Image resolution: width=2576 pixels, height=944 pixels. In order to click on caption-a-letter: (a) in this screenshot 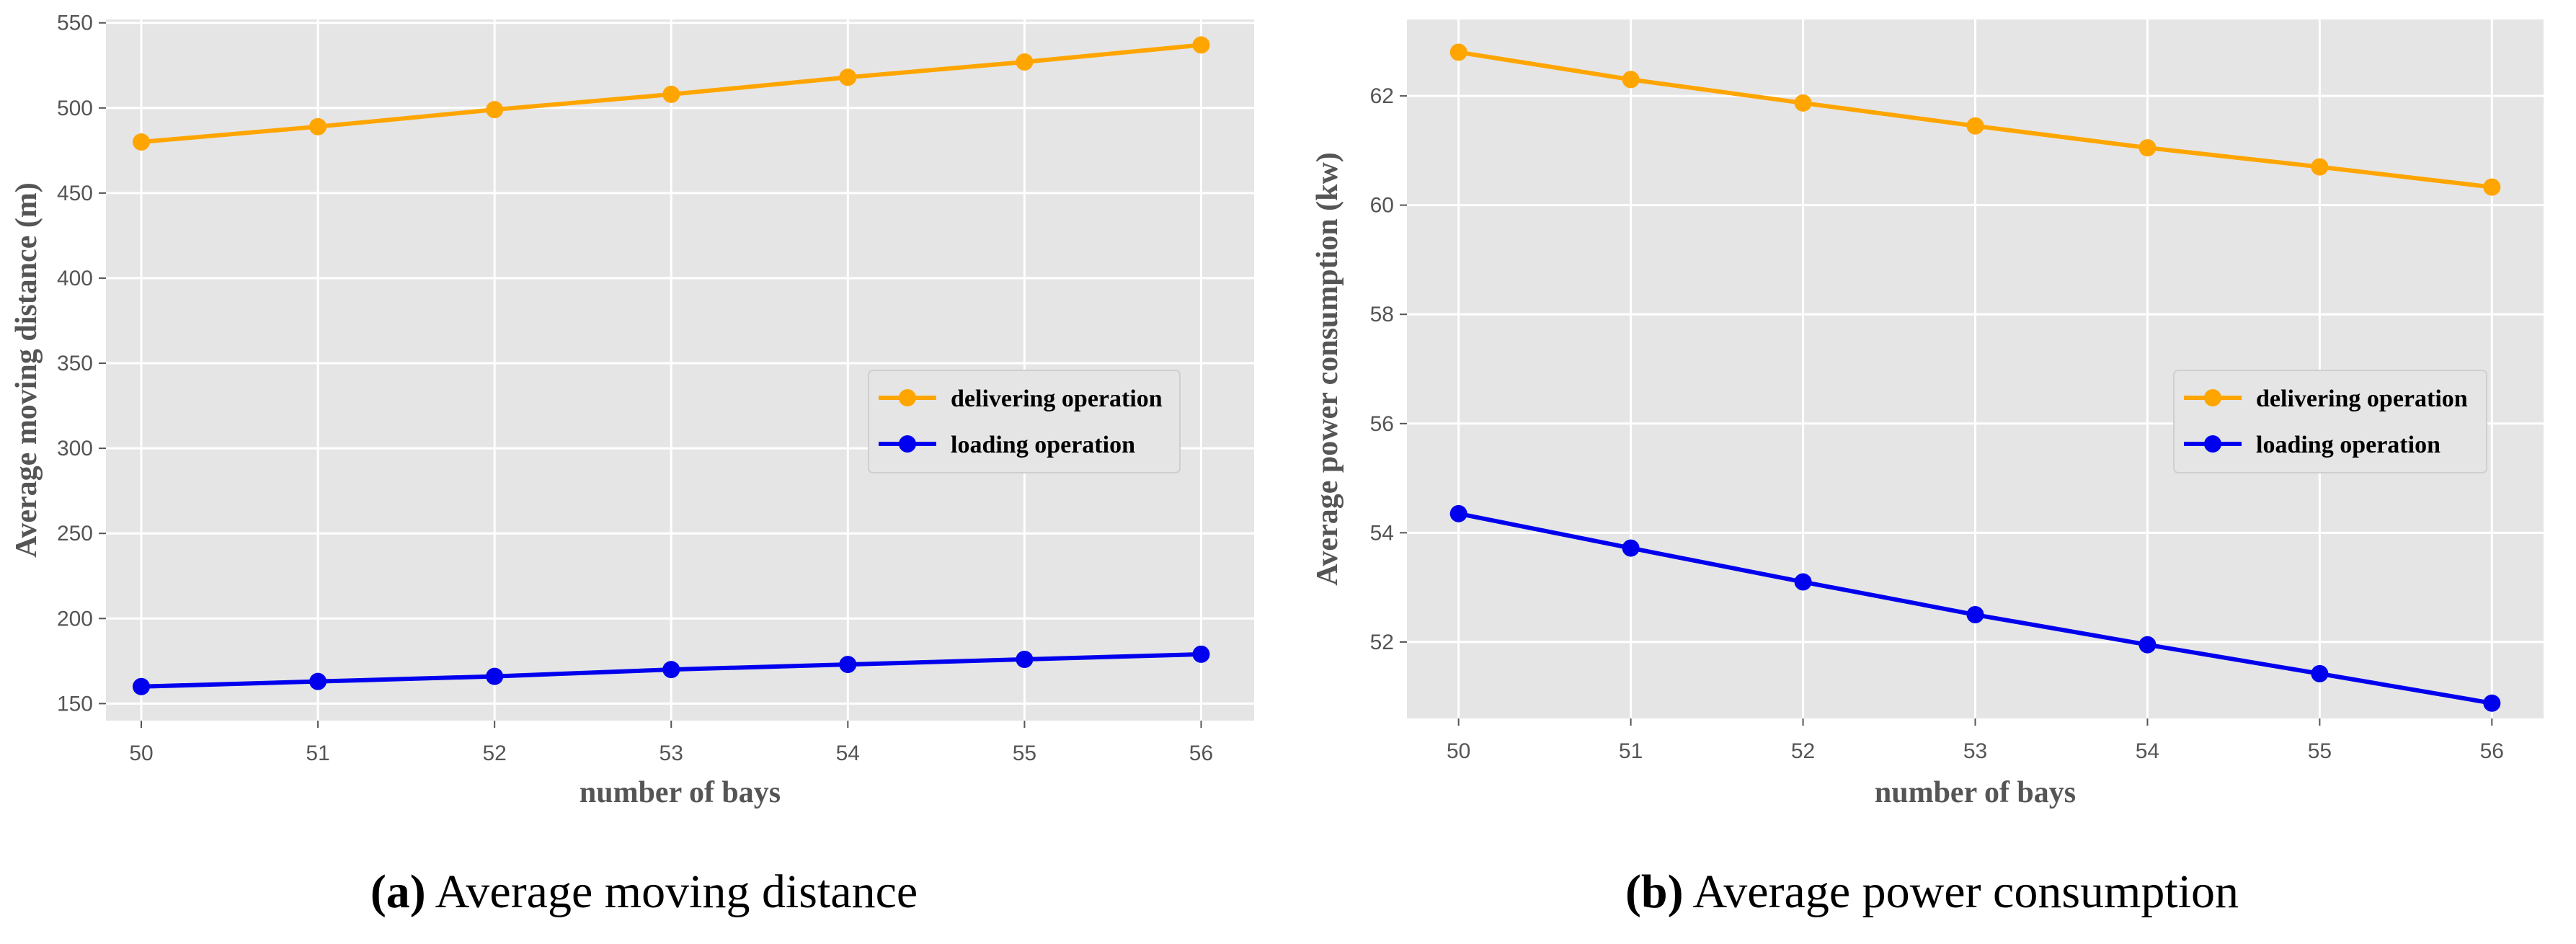, I will do `click(398, 891)`.